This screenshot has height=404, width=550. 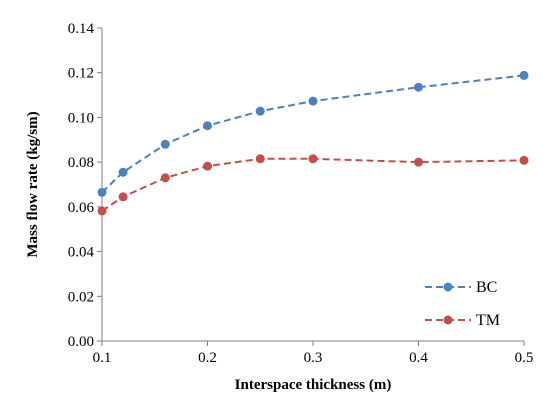 I want to click on y-tick-label: 0.04, so click(x=81, y=253).